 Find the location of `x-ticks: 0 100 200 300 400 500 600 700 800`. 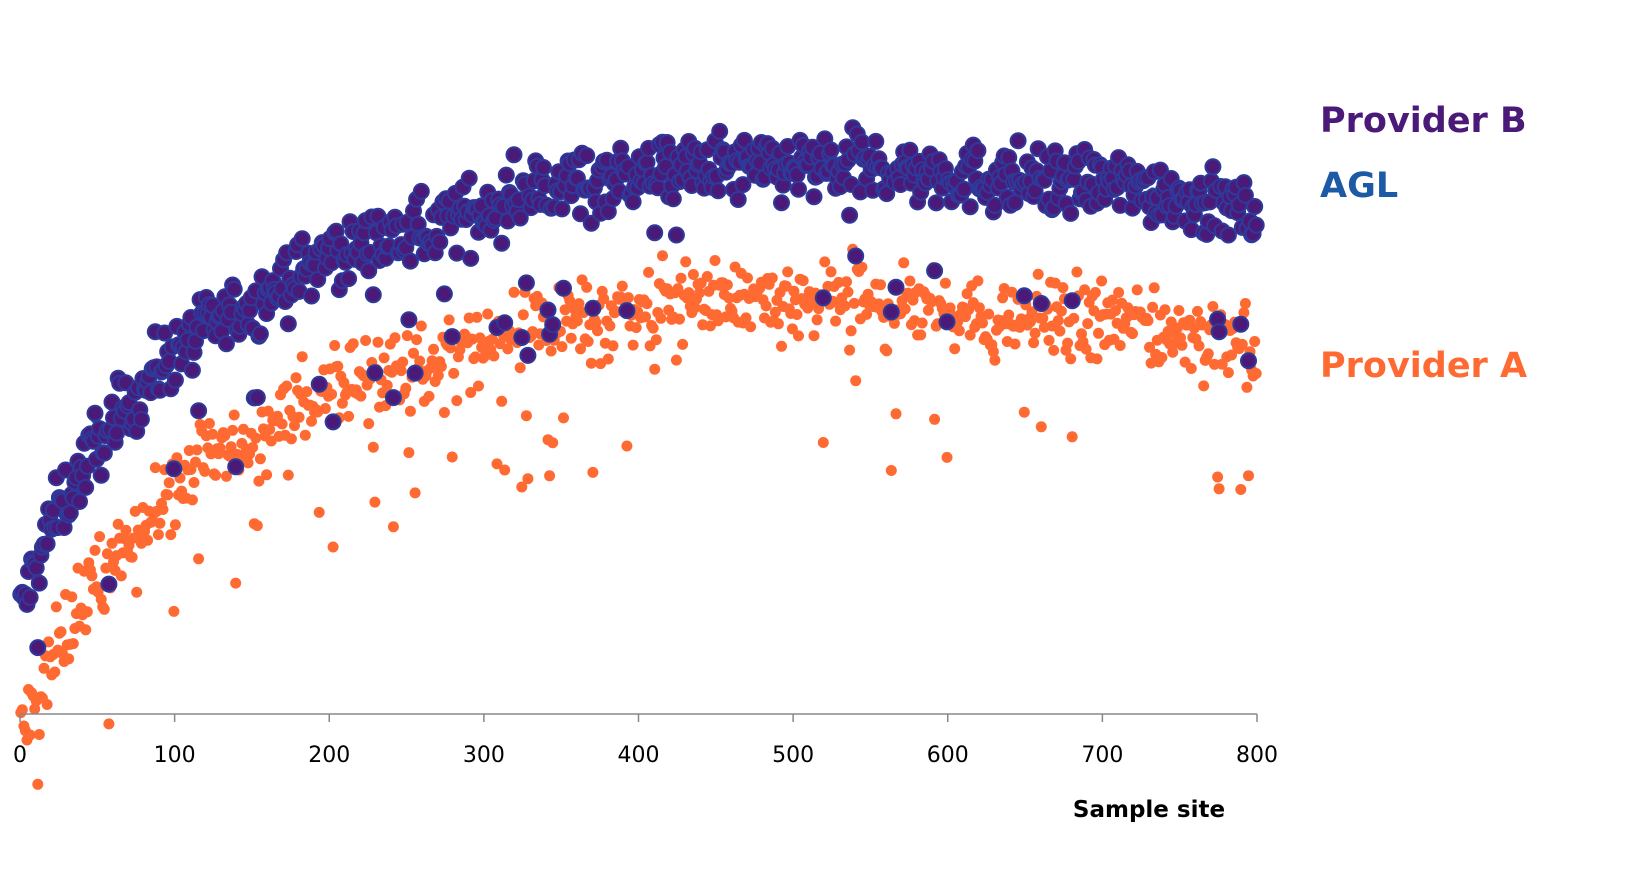

x-ticks: 0 100 200 300 400 500 600 700 800 is located at coordinates (645, 741).